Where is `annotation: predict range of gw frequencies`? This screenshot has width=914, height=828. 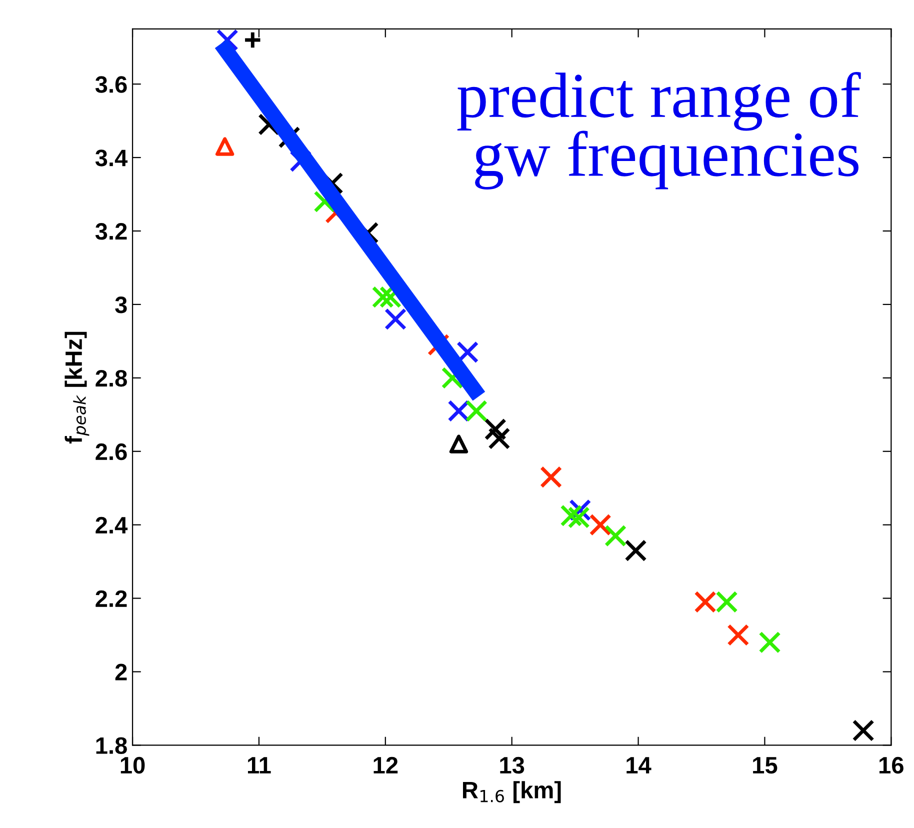 annotation: predict range of gw frequencies is located at coordinates (659, 131).